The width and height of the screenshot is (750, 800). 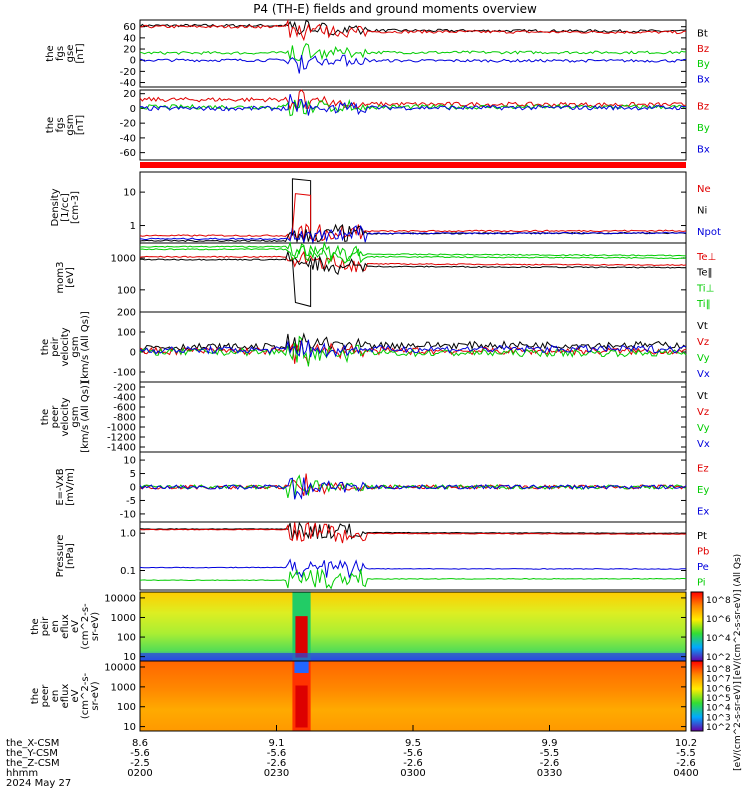 I want to click on legend-entry: Te‖, so click(x=704, y=273).